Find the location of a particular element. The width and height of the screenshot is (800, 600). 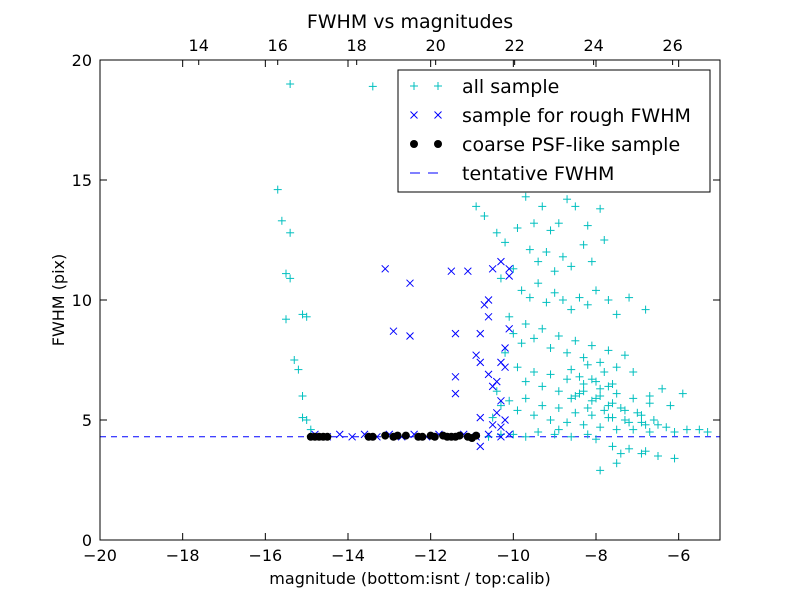

legend-label: tentative FWHM is located at coordinates (538, 174).